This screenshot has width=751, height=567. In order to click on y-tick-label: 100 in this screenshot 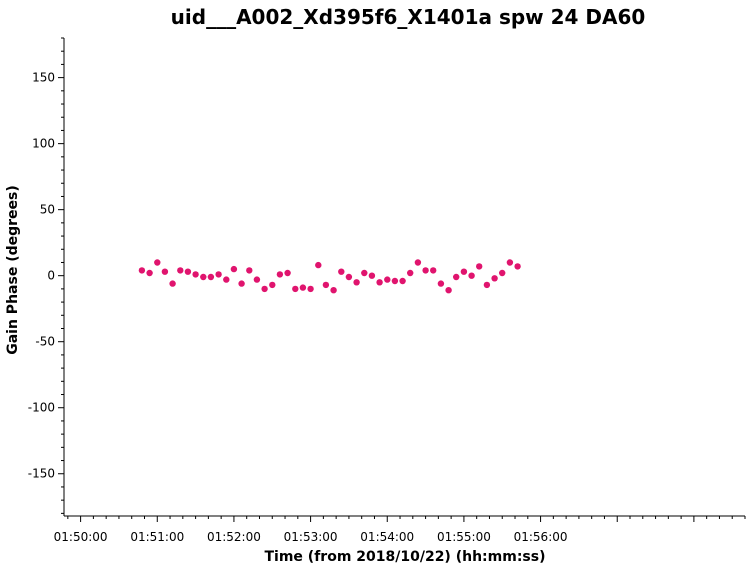, I will do `click(43, 144)`.